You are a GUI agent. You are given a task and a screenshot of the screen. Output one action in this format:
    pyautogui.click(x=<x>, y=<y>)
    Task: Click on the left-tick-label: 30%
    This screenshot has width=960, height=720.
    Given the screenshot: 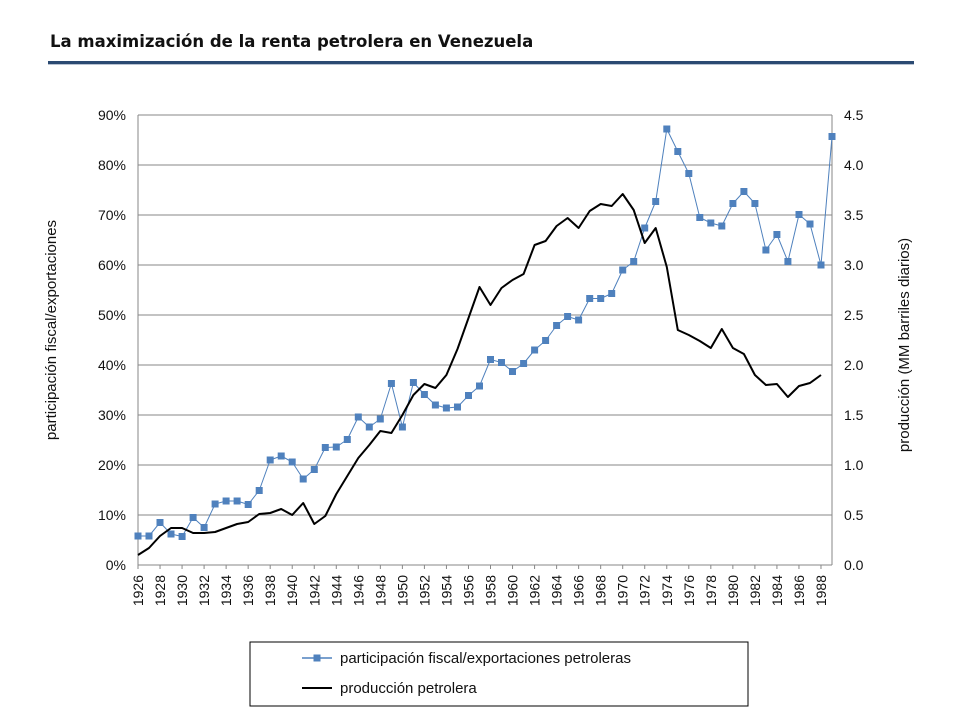 What is the action you would take?
    pyautogui.click(x=112, y=415)
    